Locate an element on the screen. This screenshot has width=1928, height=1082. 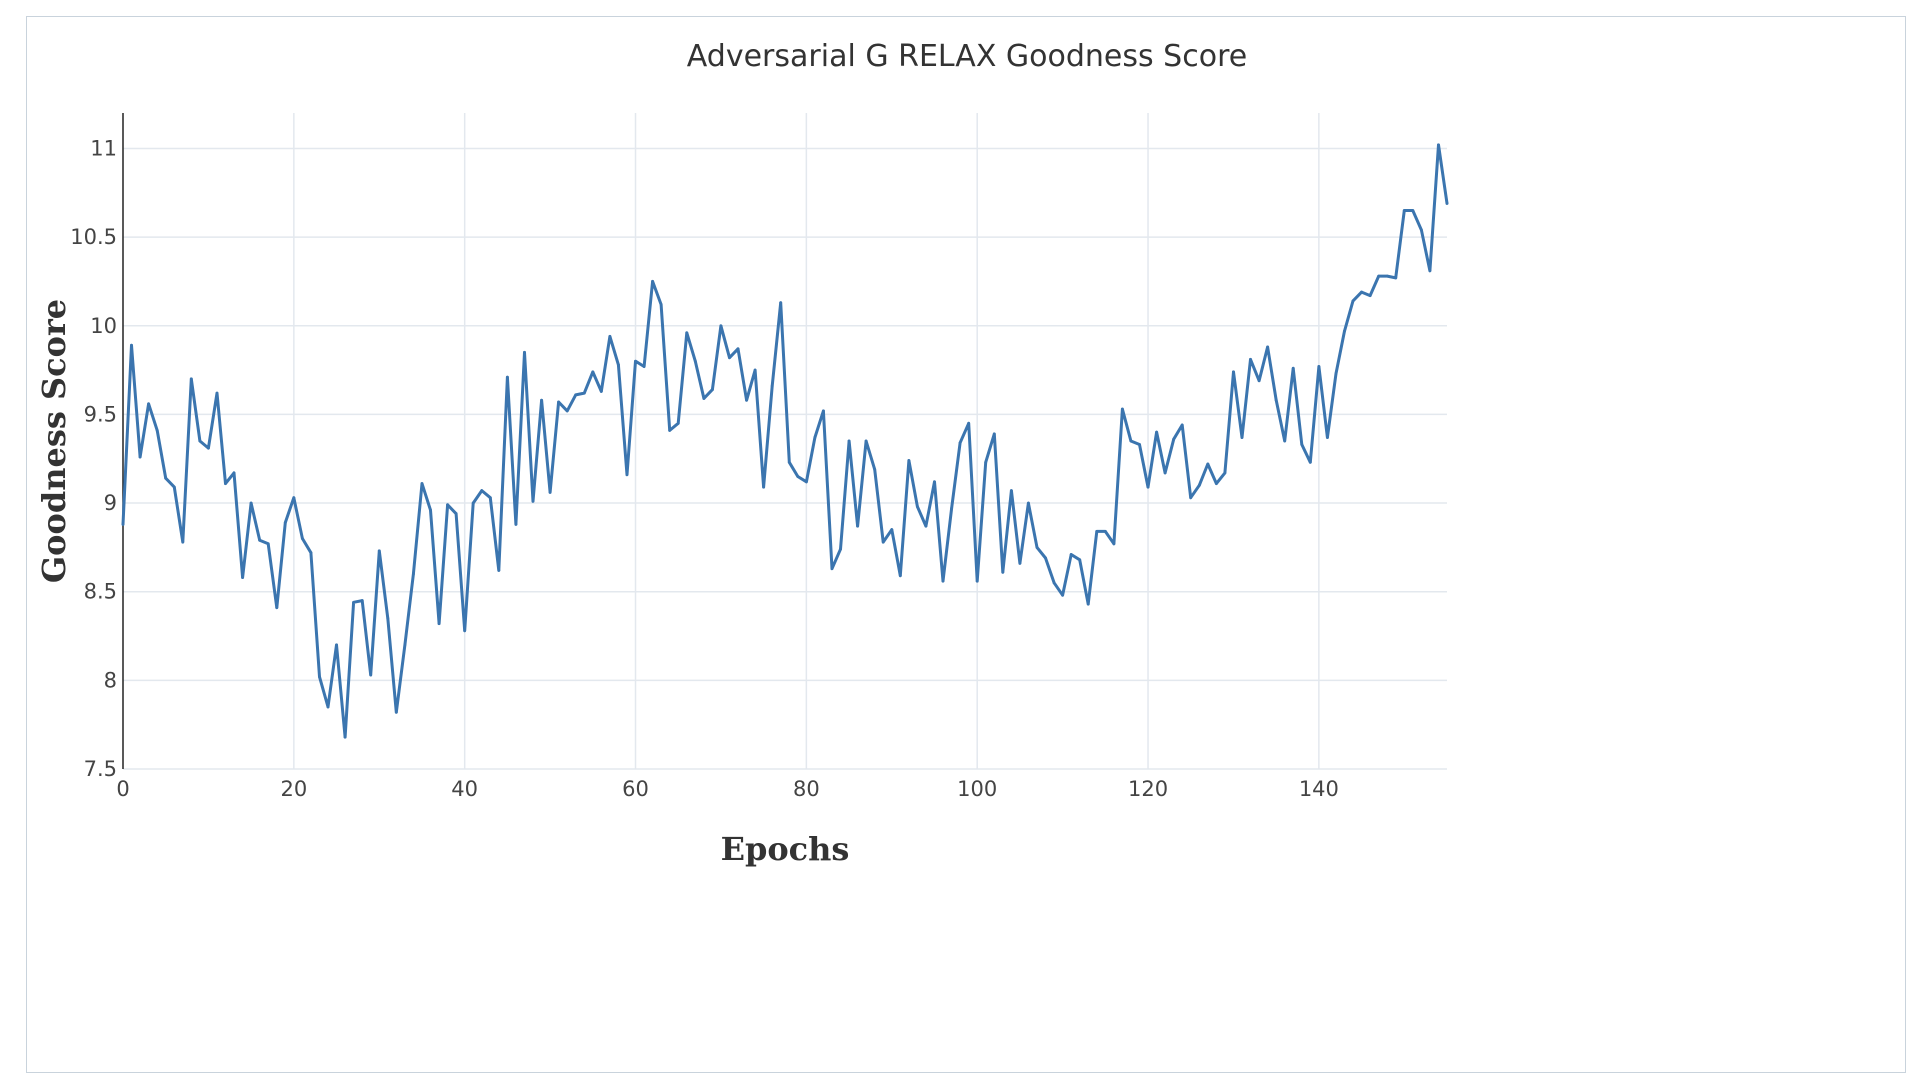
x-tick-label: 120 is located at coordinates (1148, 789).